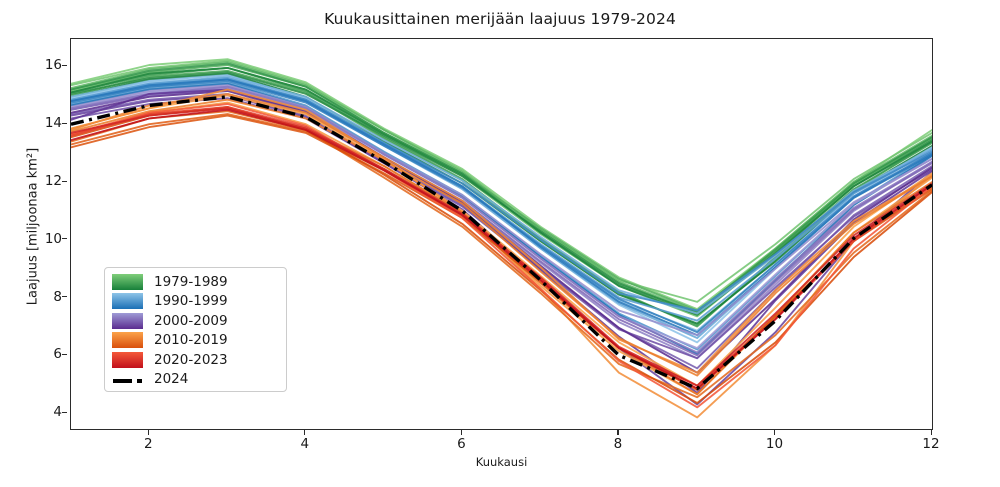 Image resolution: width=1000 pixels, height=487 pixels. What do you see at coordinates (618, 444) in the screenshot?
I see `x-tick-label: 8` at bounding box center [618, 444].